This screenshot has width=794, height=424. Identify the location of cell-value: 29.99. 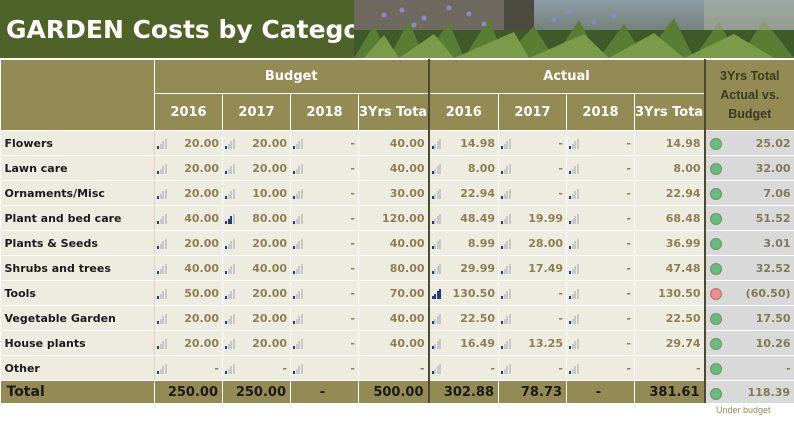
(477, 268).